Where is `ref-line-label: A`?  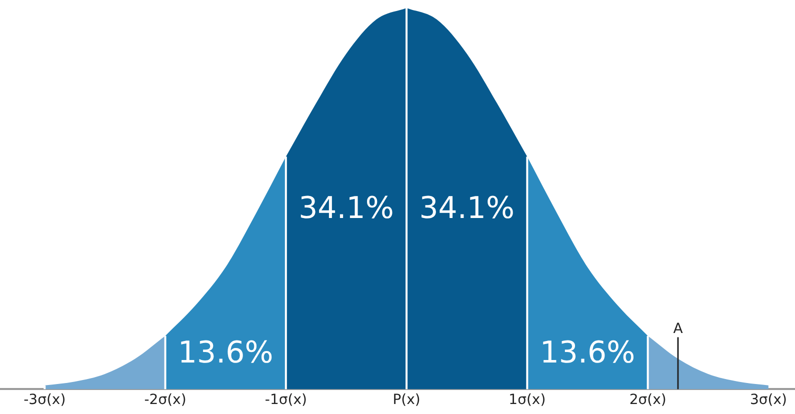 ref-line-label: A is located at coordinates (678, 328).